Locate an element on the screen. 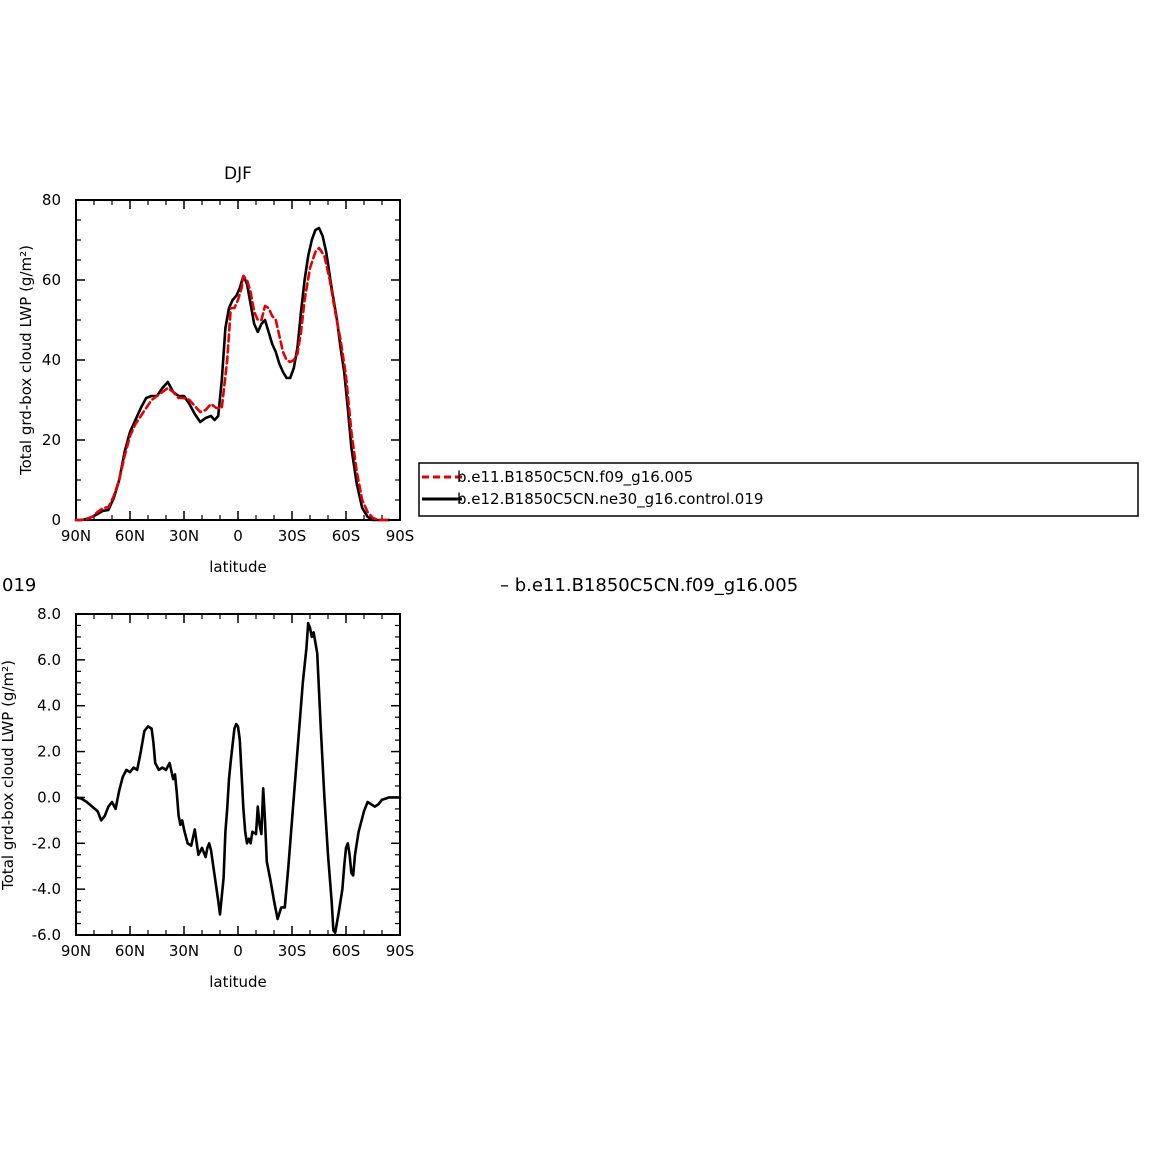  bottom-x-tick-label: 60N is located at coordinates (130, 951).